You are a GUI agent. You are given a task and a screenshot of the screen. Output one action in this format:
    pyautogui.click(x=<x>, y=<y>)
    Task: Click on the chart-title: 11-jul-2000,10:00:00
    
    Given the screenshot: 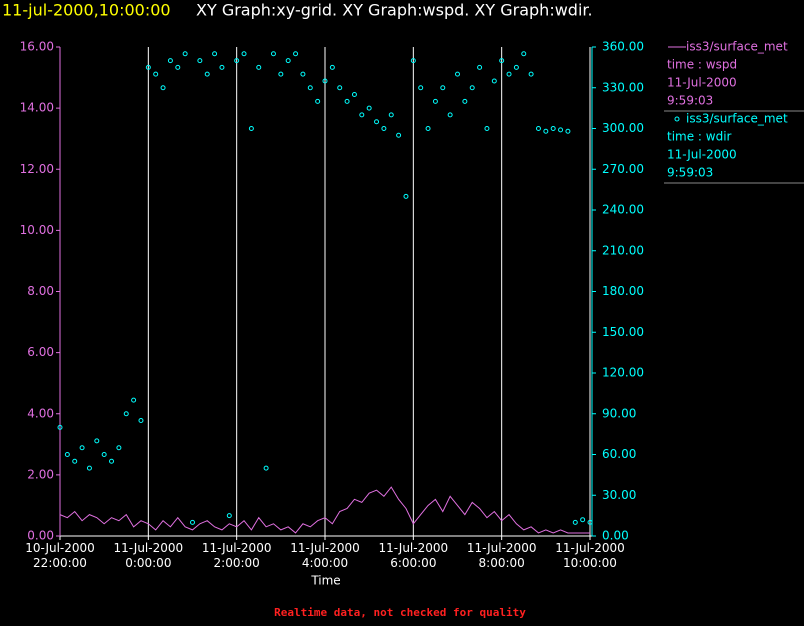 What is the action you would take?
    pyautogui.click(x=86, y=10)
    